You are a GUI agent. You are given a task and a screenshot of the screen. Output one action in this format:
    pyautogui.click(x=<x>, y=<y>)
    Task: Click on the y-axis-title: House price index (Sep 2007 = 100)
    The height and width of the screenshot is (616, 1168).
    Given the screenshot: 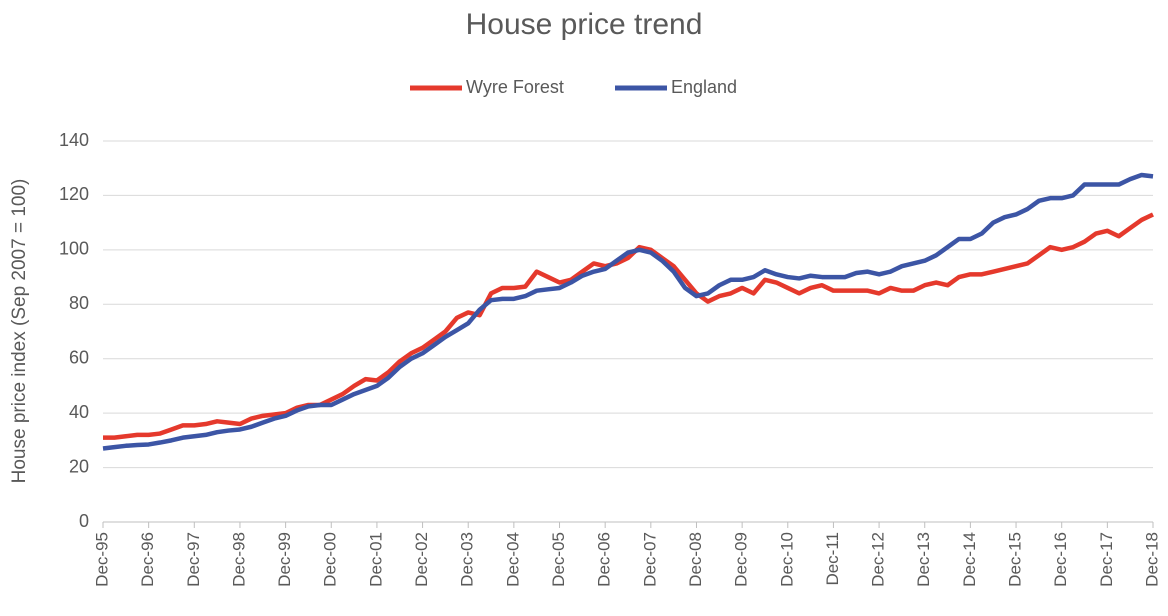 What is the action you would take?
    pyautogui.click(x=19, y=331)
    